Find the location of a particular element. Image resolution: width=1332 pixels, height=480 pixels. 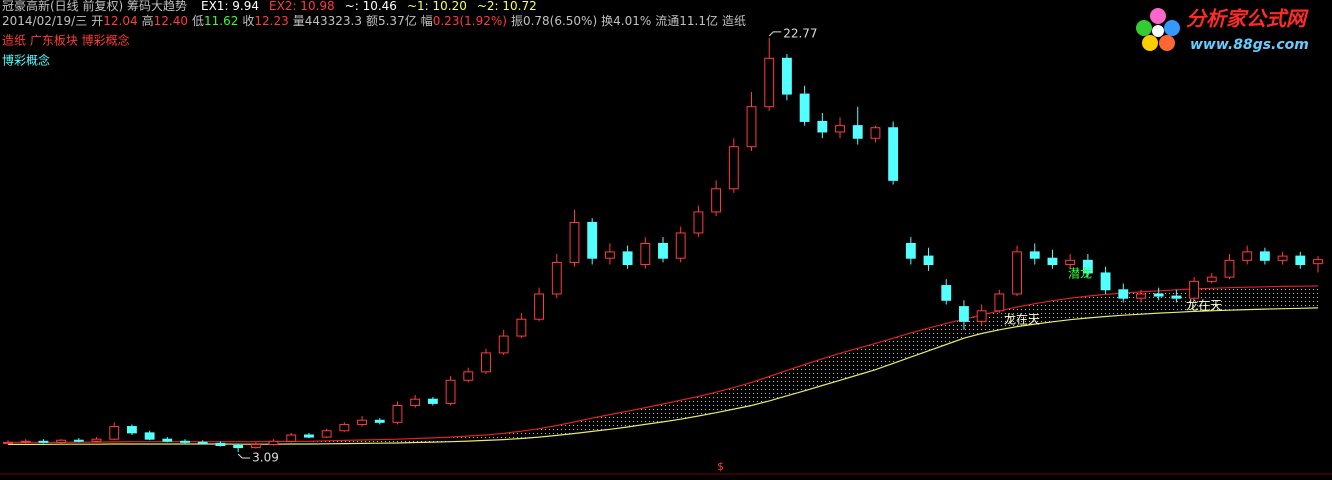

low-pointer is located at coordinates (244, 456).